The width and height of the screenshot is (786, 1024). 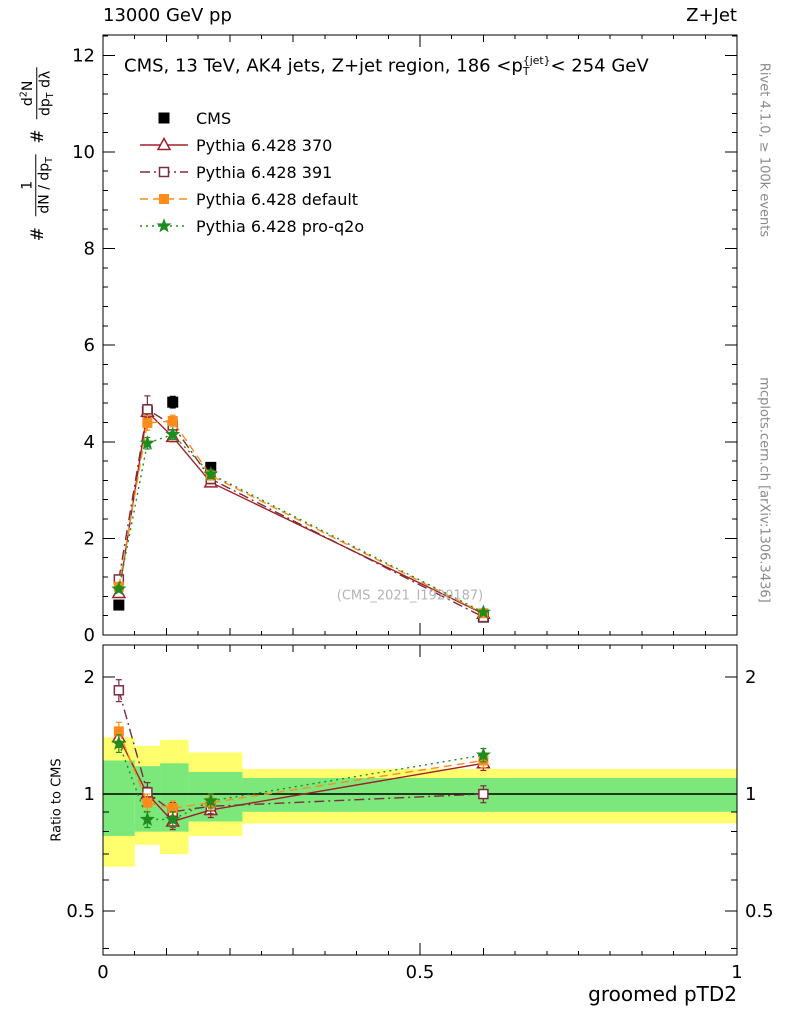 What do you see at coordinates (89, 442) in the screenshot?
I see `svg-text: 4` at bounding box center [89, 442].